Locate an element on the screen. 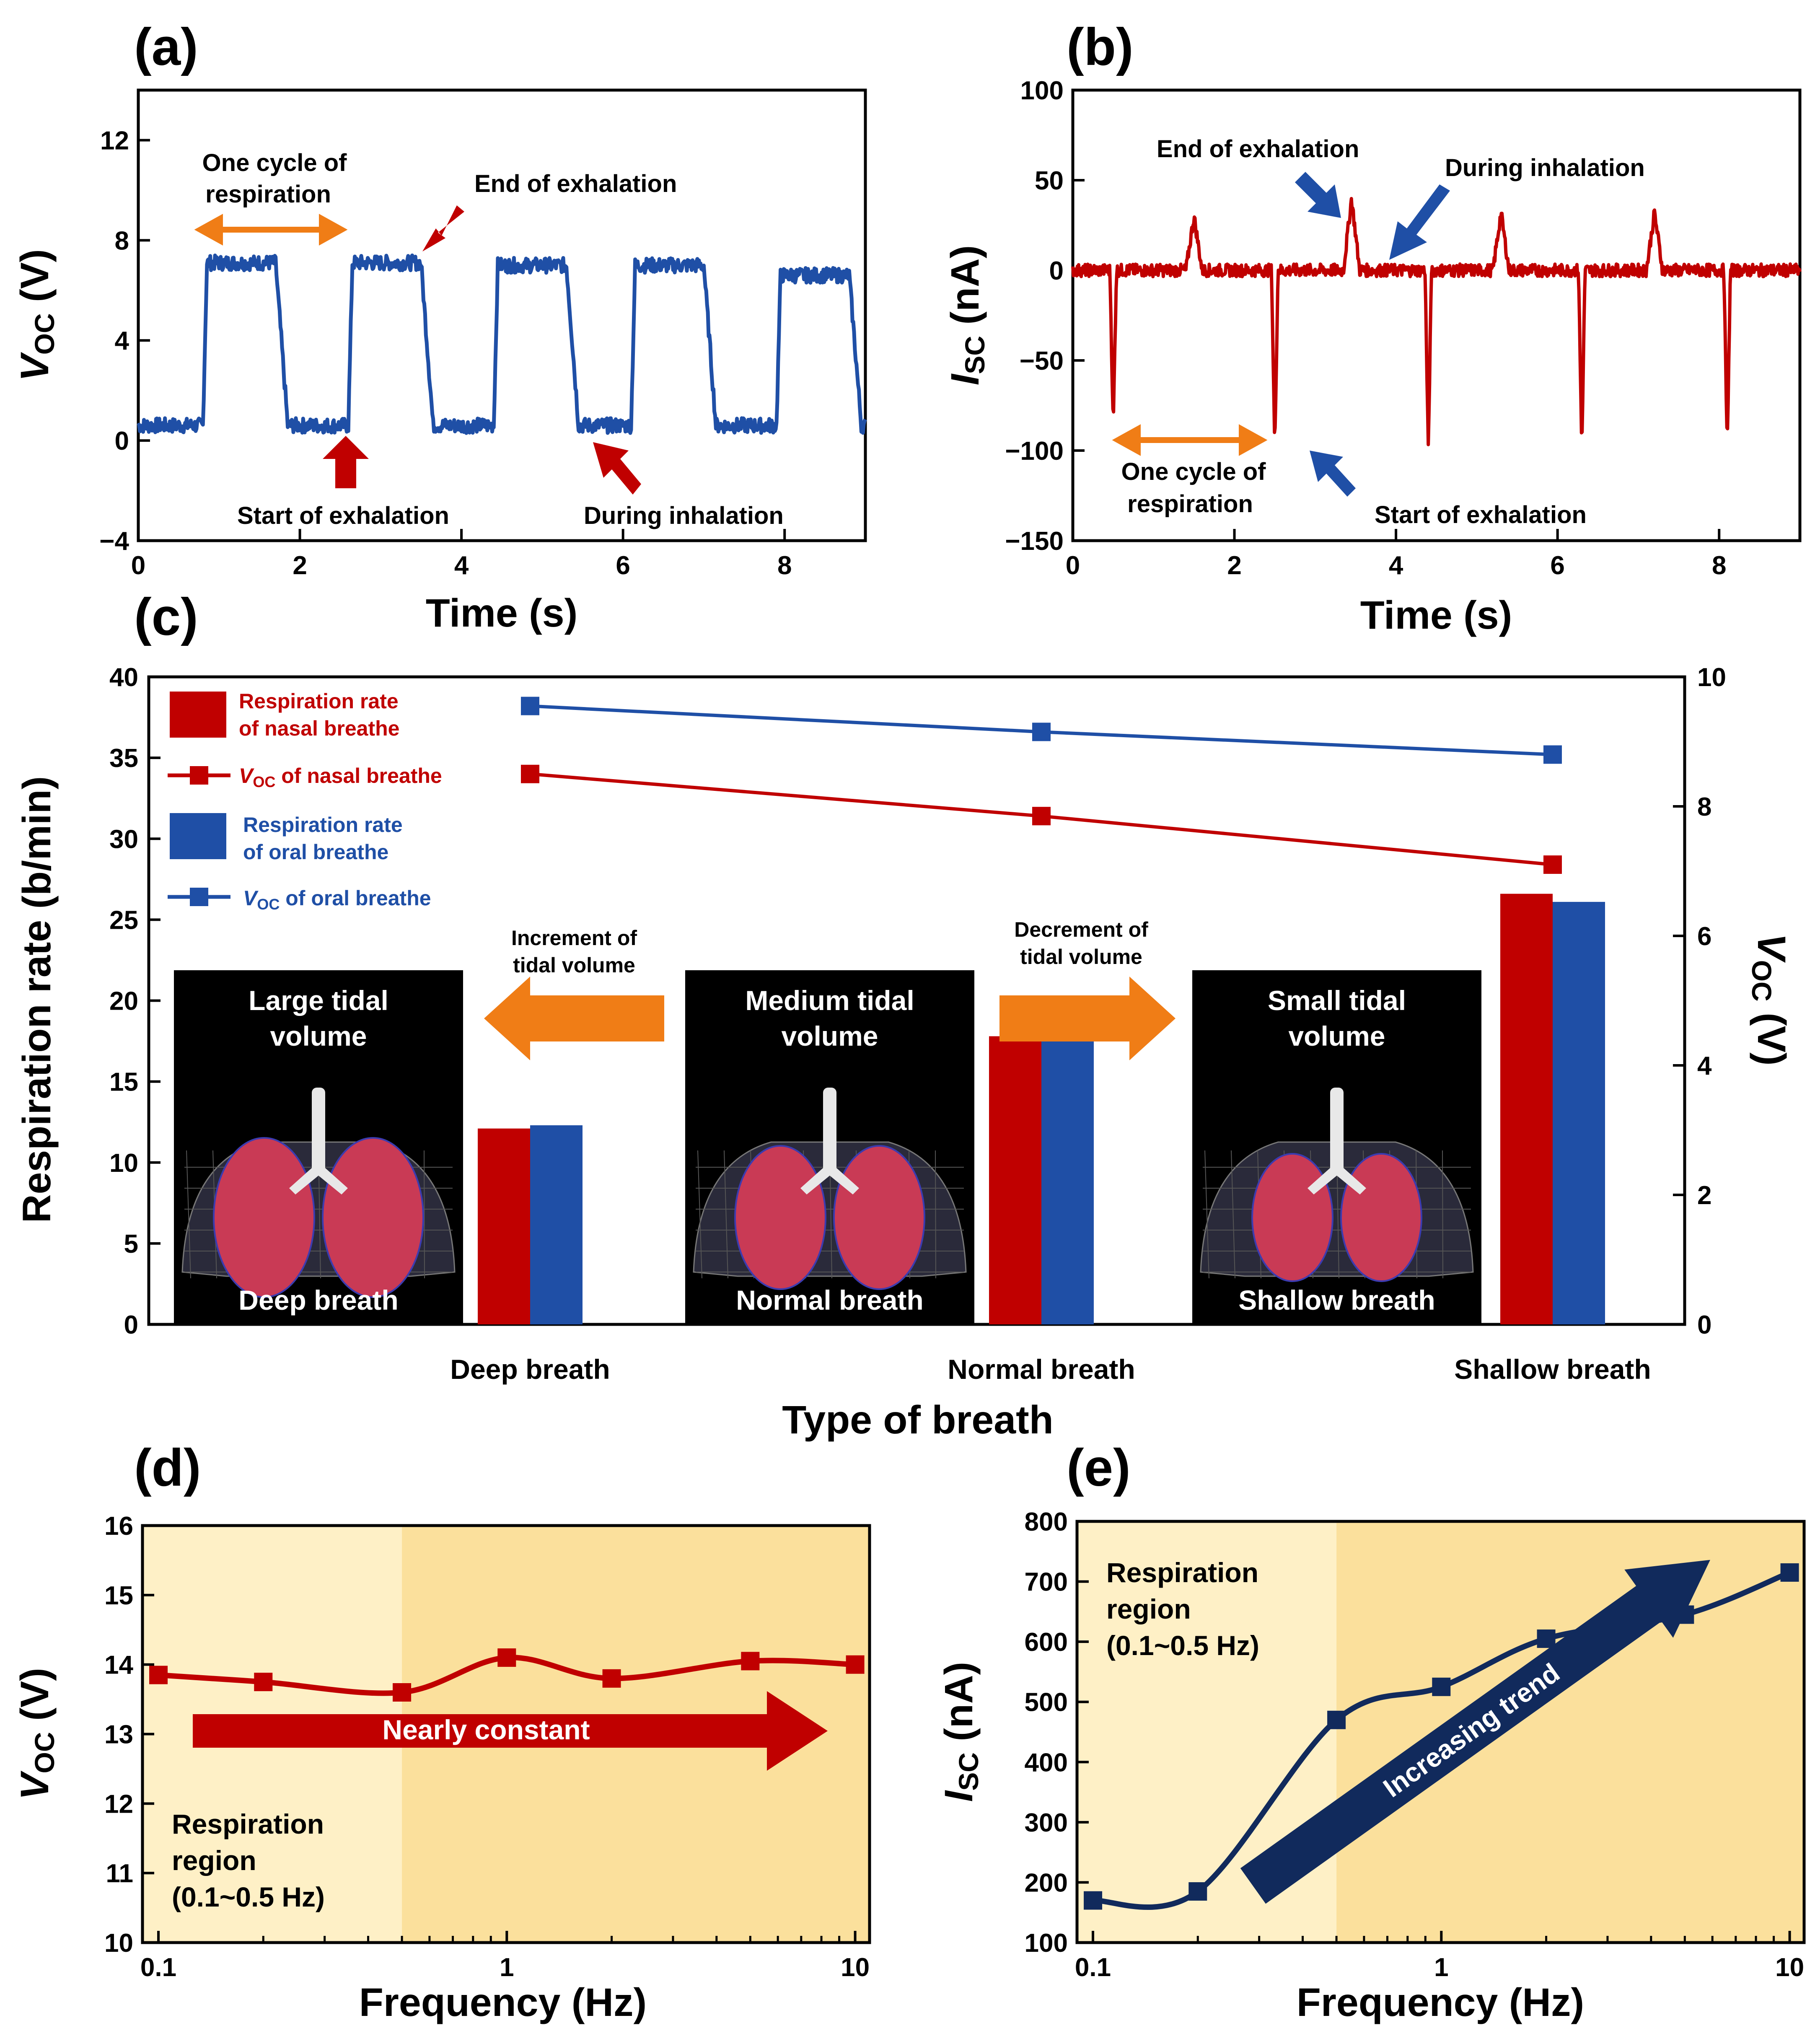 The image size is (1815, 2044). panel-a-ytick-label: −4 is located at coordinates (114, 542).